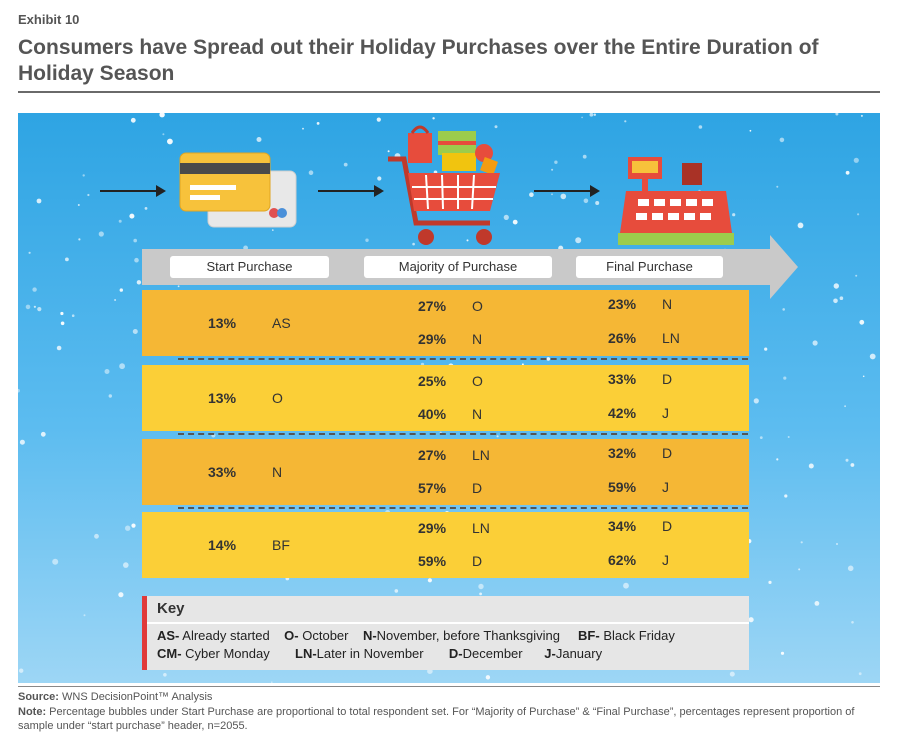 This screenshot has width=900, height=751. I want to click on majority-pct: 40%, so click(432, 414).